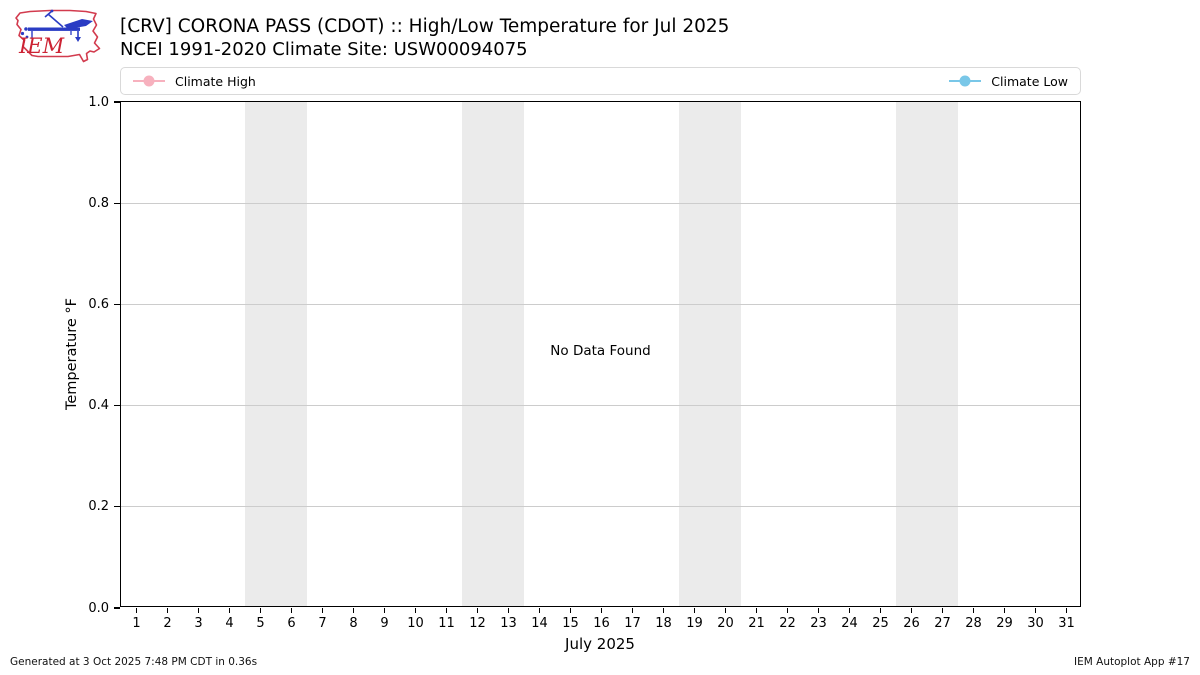 Image resolution: width=1200 pixels, height=675 pixels. What do you see at coordinates (663, 623) in the screenshot?
I see `x-tick-label: 18` at bounding box center [663, 623].